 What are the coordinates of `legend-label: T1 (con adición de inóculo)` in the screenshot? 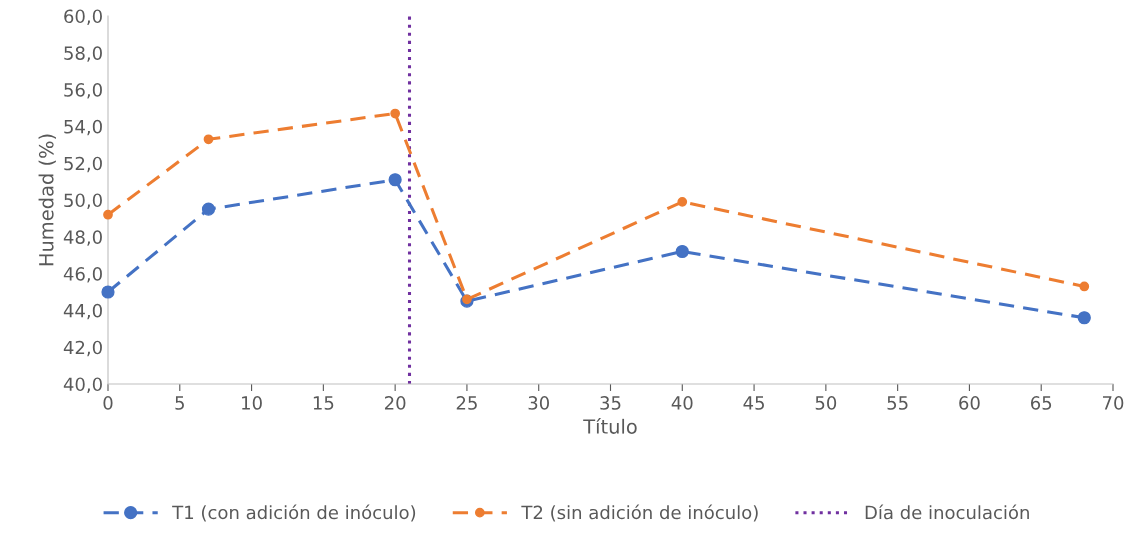 It's located at (294, 513).